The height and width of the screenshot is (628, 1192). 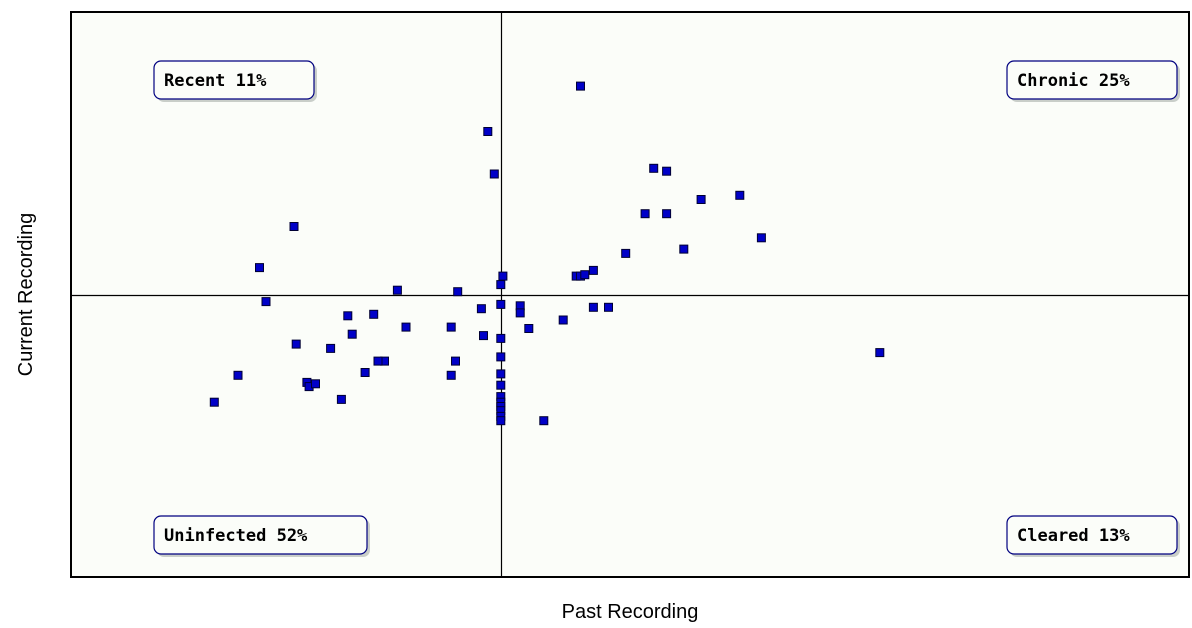 I want to click on quadrant-label-text: Uninfected 52%, so click(x=236, y=536).